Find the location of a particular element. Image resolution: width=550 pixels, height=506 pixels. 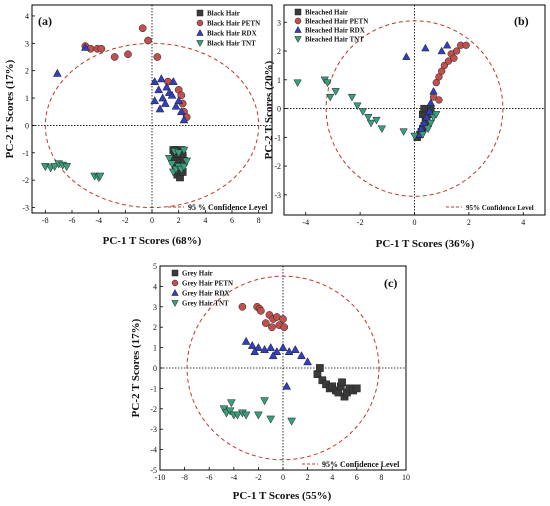

panel-b-legend-marker-rdx is located at coordinates (298, 29).